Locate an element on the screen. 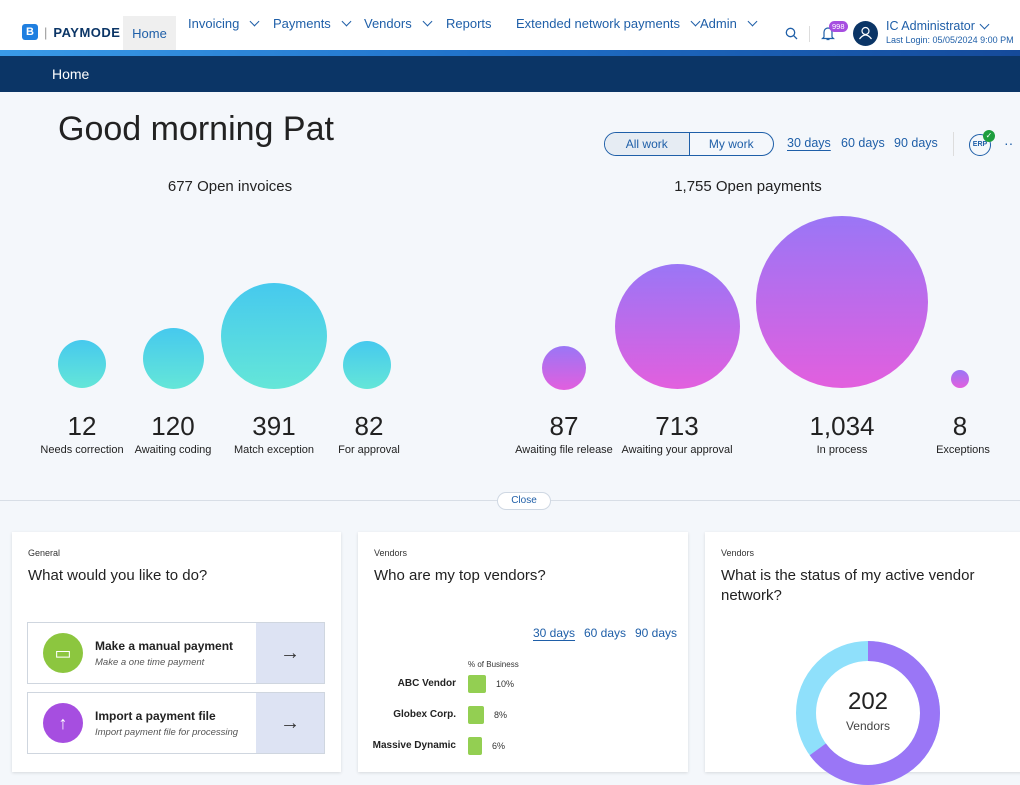 This screenshot has height=785, width=1020. days-30: 30 days is located at coordinates (809, 143).